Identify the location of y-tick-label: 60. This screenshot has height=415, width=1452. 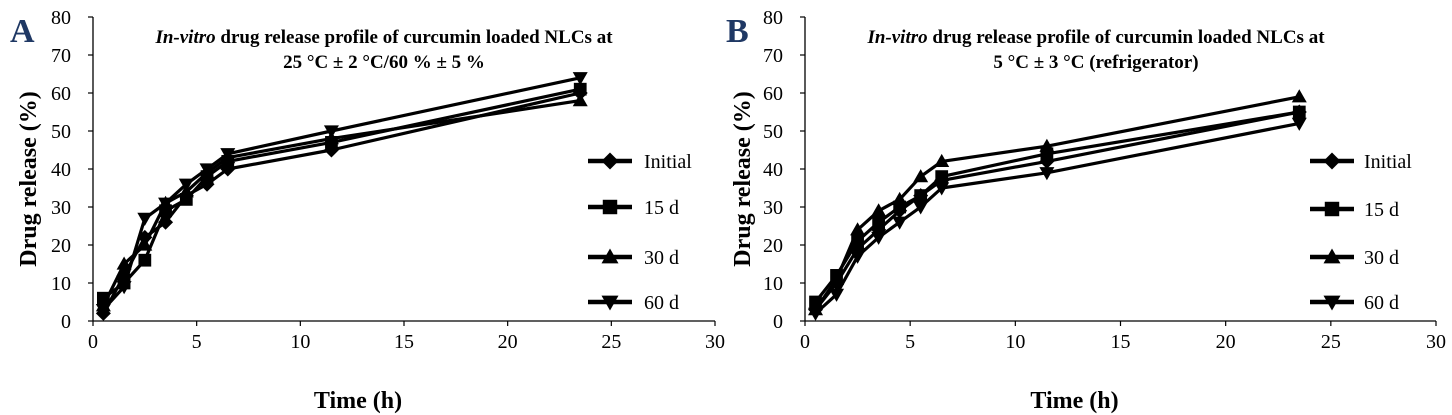
(773, 94).